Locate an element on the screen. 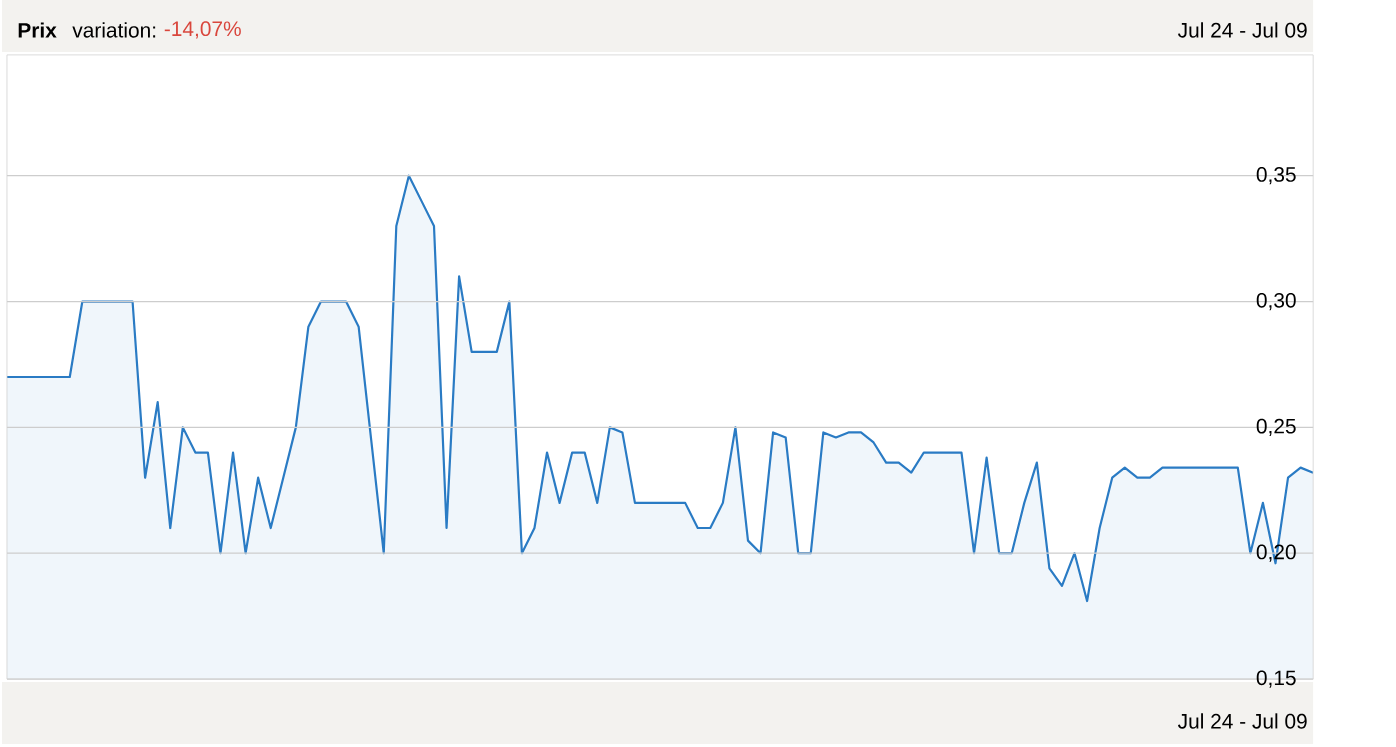 The image size is (1396, 747). y-tick-label: 0,30 is located at coordinates (1276, 301).